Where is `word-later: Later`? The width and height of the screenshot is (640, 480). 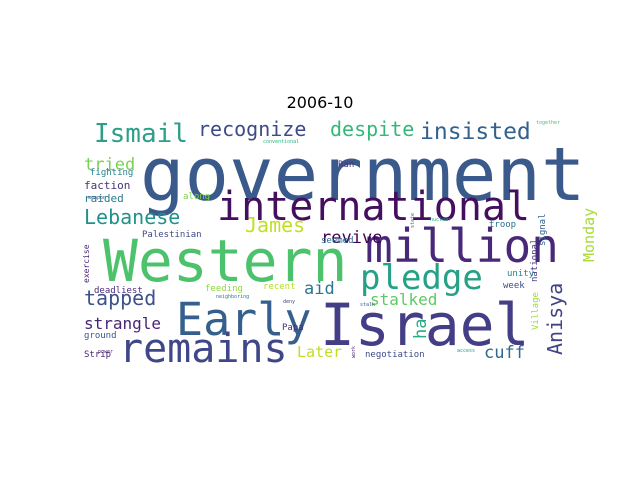
word-later: Later is located at coordinates (319, 352).